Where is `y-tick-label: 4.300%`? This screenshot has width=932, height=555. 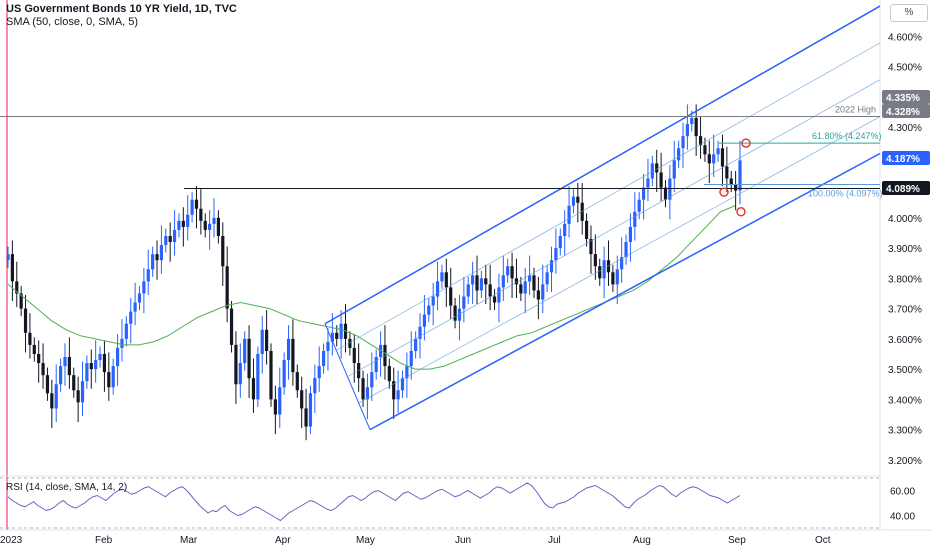 y-tick-label: 4.300% is located at coordinates (905, 128).